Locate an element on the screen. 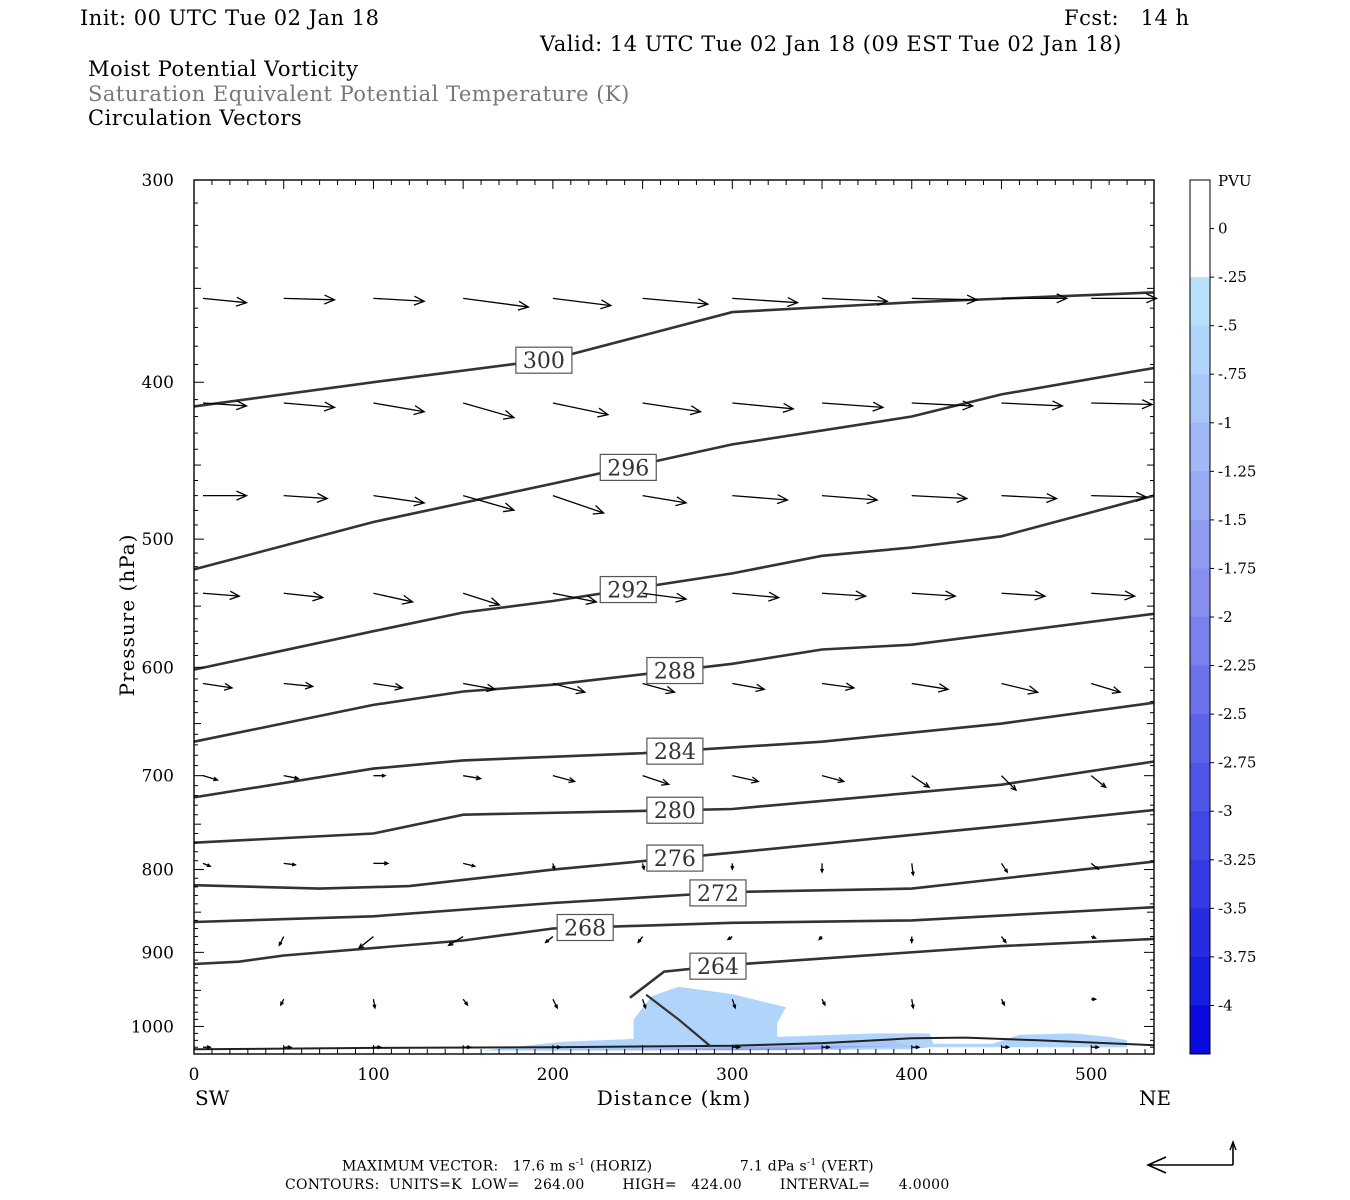 The height and width of the screenshot is (1200, 1350). x-tick-label: 100 is located at coordinates (373, 1075).